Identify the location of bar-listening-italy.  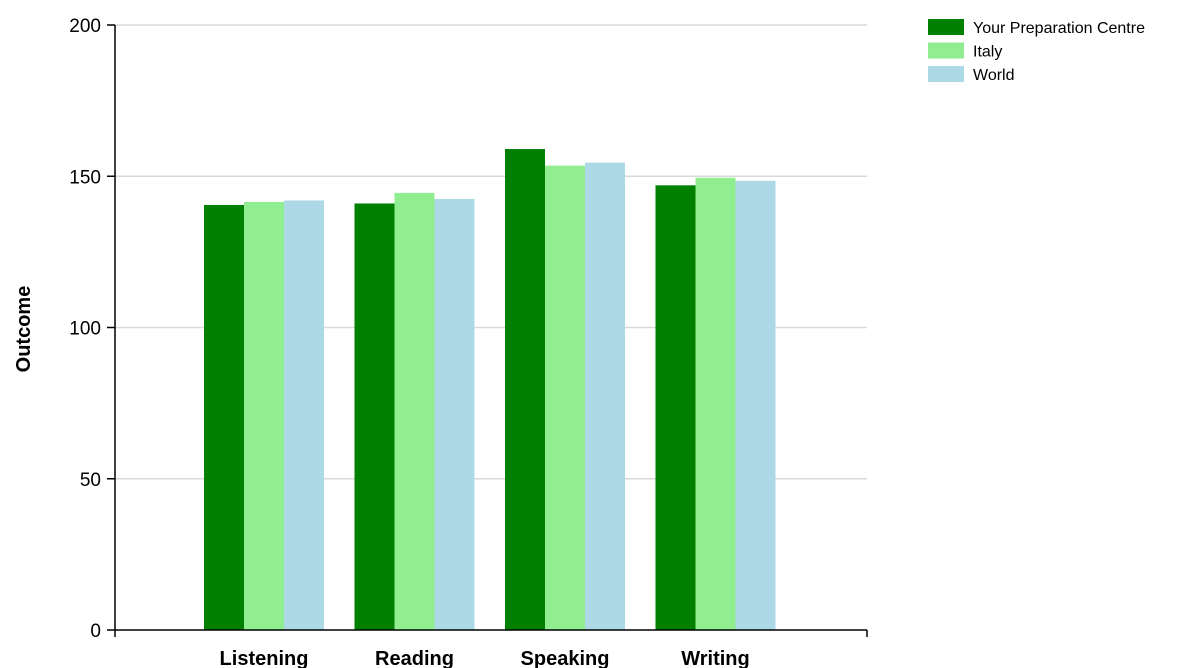
(264, 415).